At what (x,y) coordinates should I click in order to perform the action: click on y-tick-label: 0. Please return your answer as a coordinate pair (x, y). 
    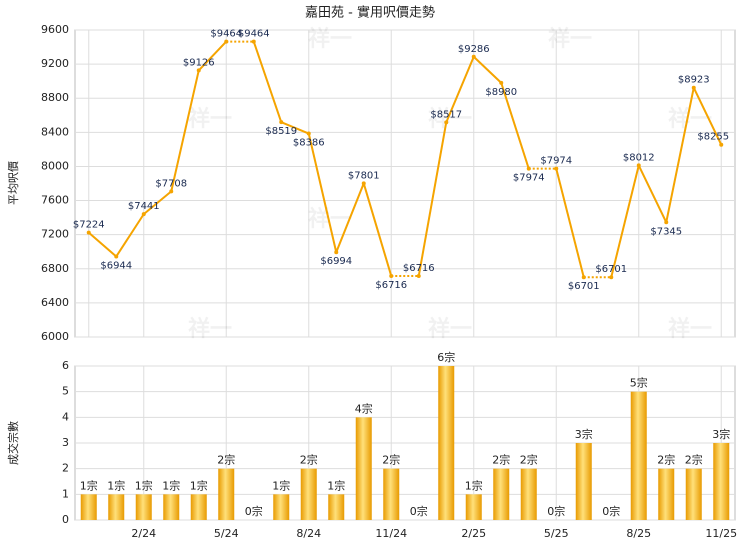
    Looking at the image, I should click on (65, 519).